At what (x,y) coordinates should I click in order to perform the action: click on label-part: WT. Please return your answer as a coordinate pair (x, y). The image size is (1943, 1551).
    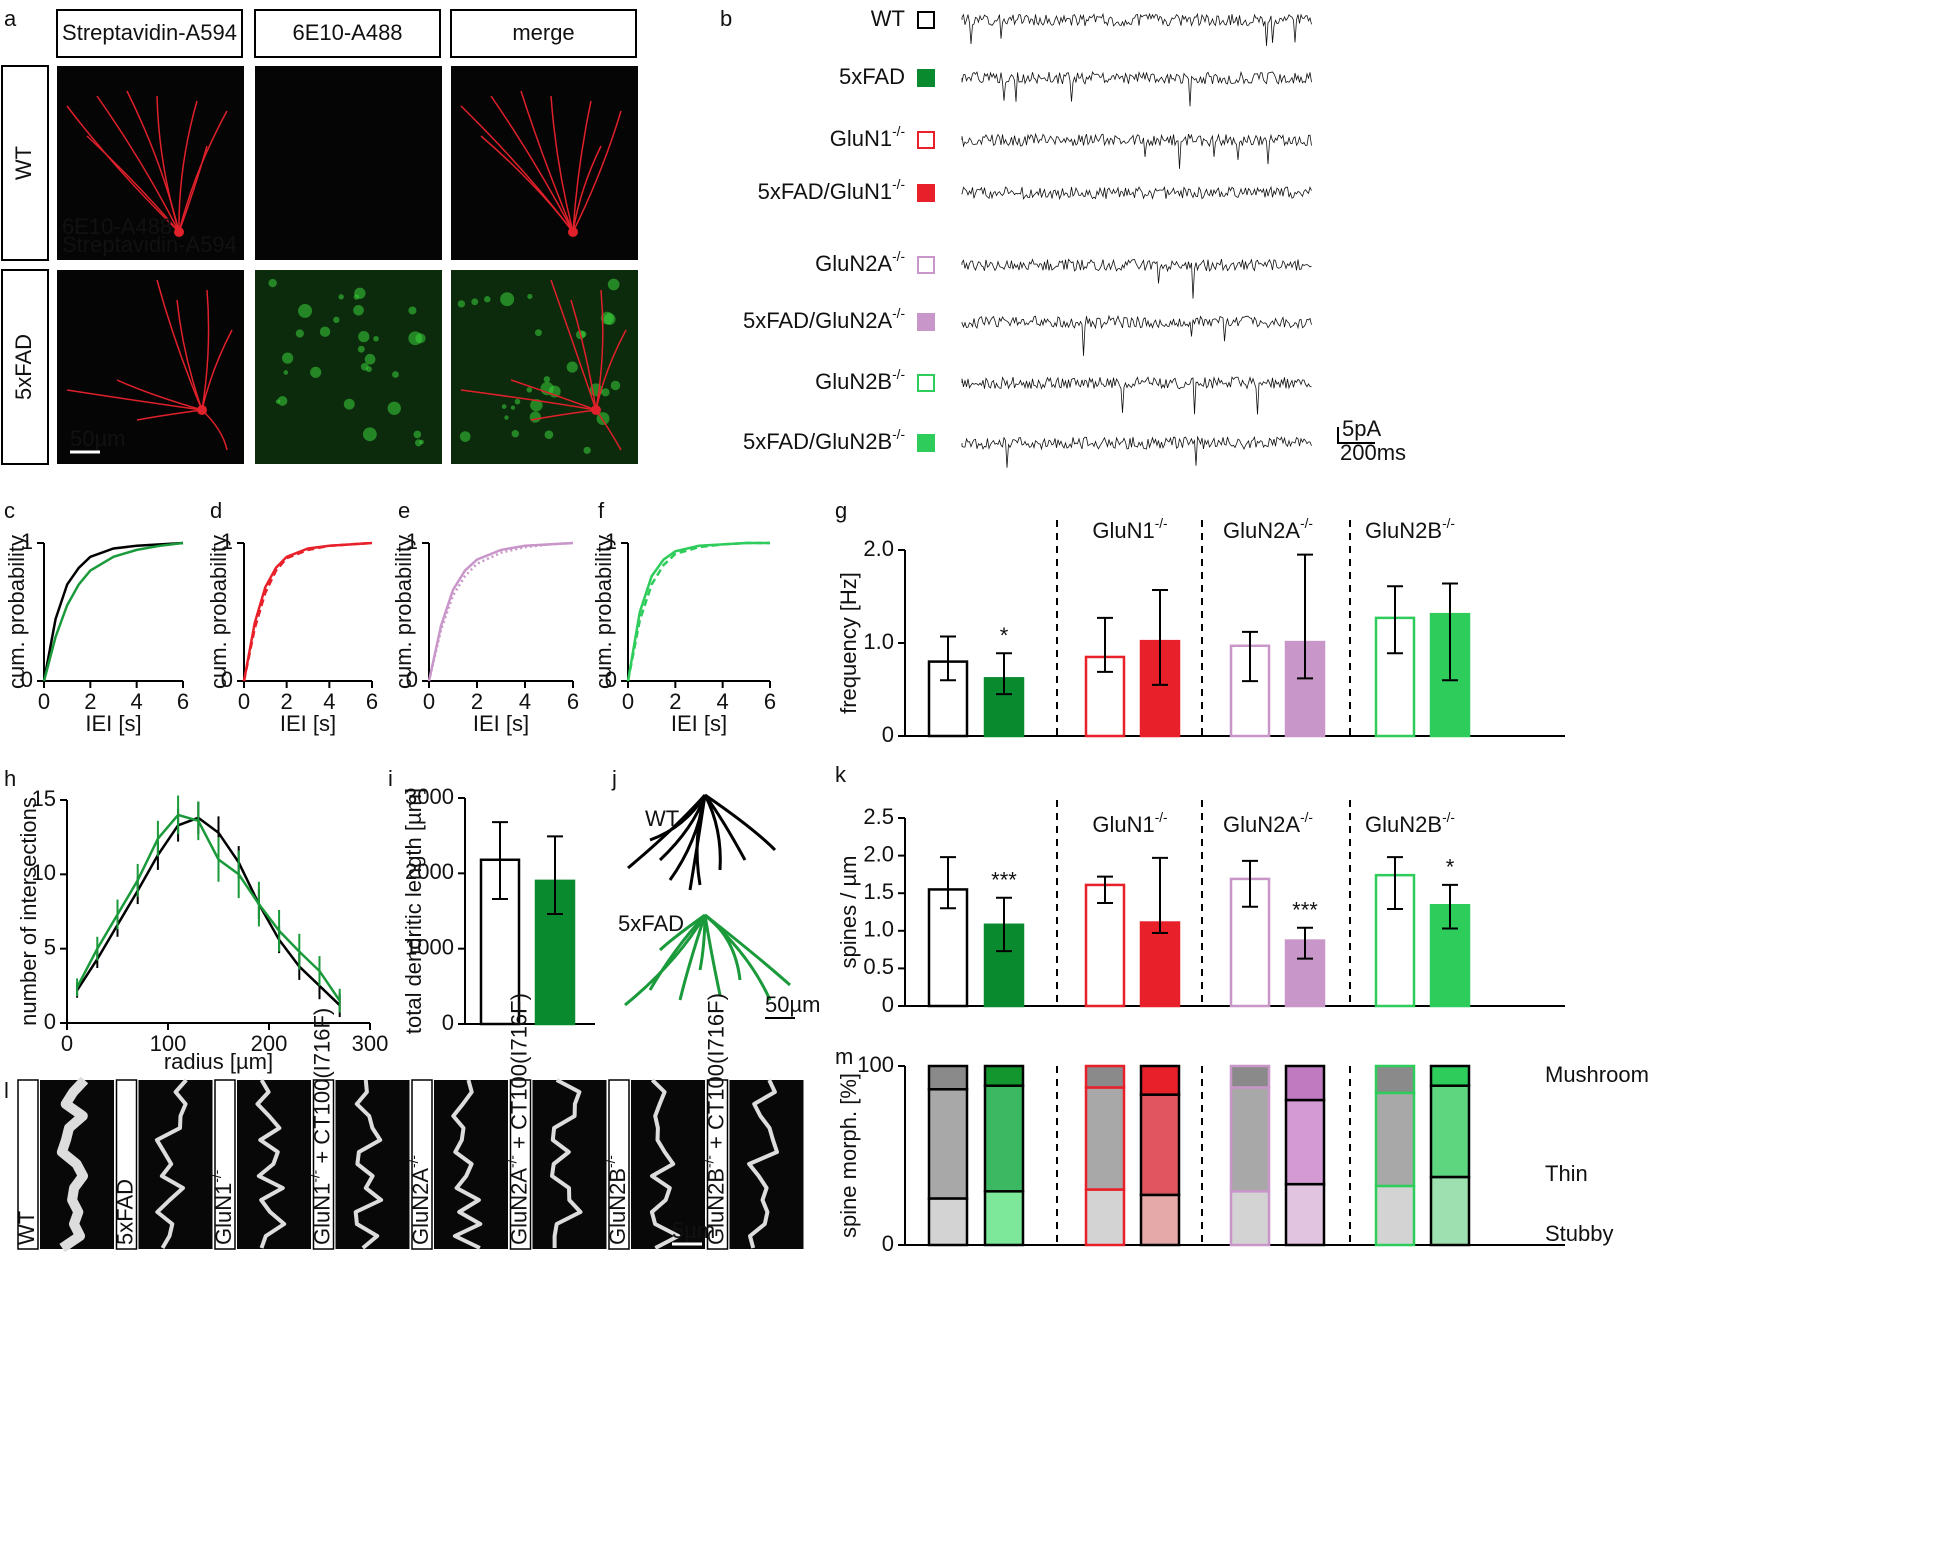
    Looking at the image, I should click on (888, 18).